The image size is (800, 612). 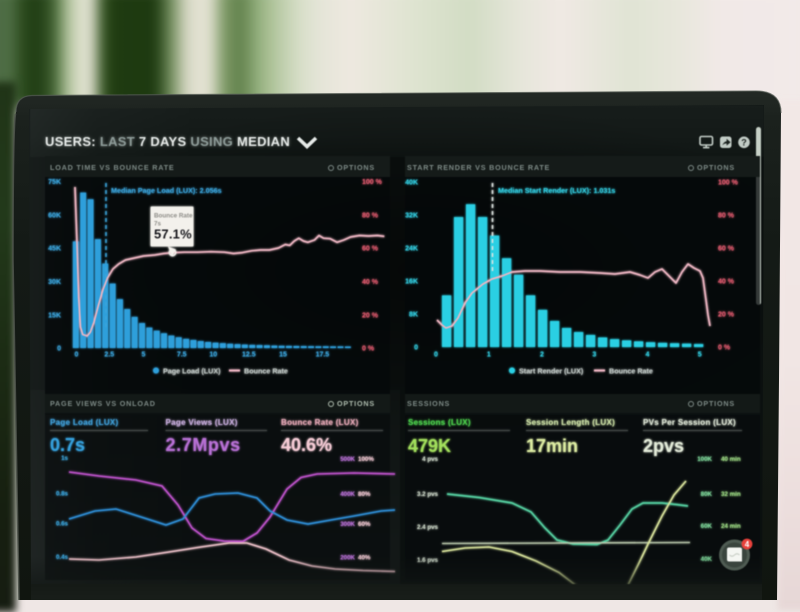 What do you see at coordinates (202, 422) in the screenshot?
I see `svg-text: Page Views (LUX)` at bounding box center [202, 422].